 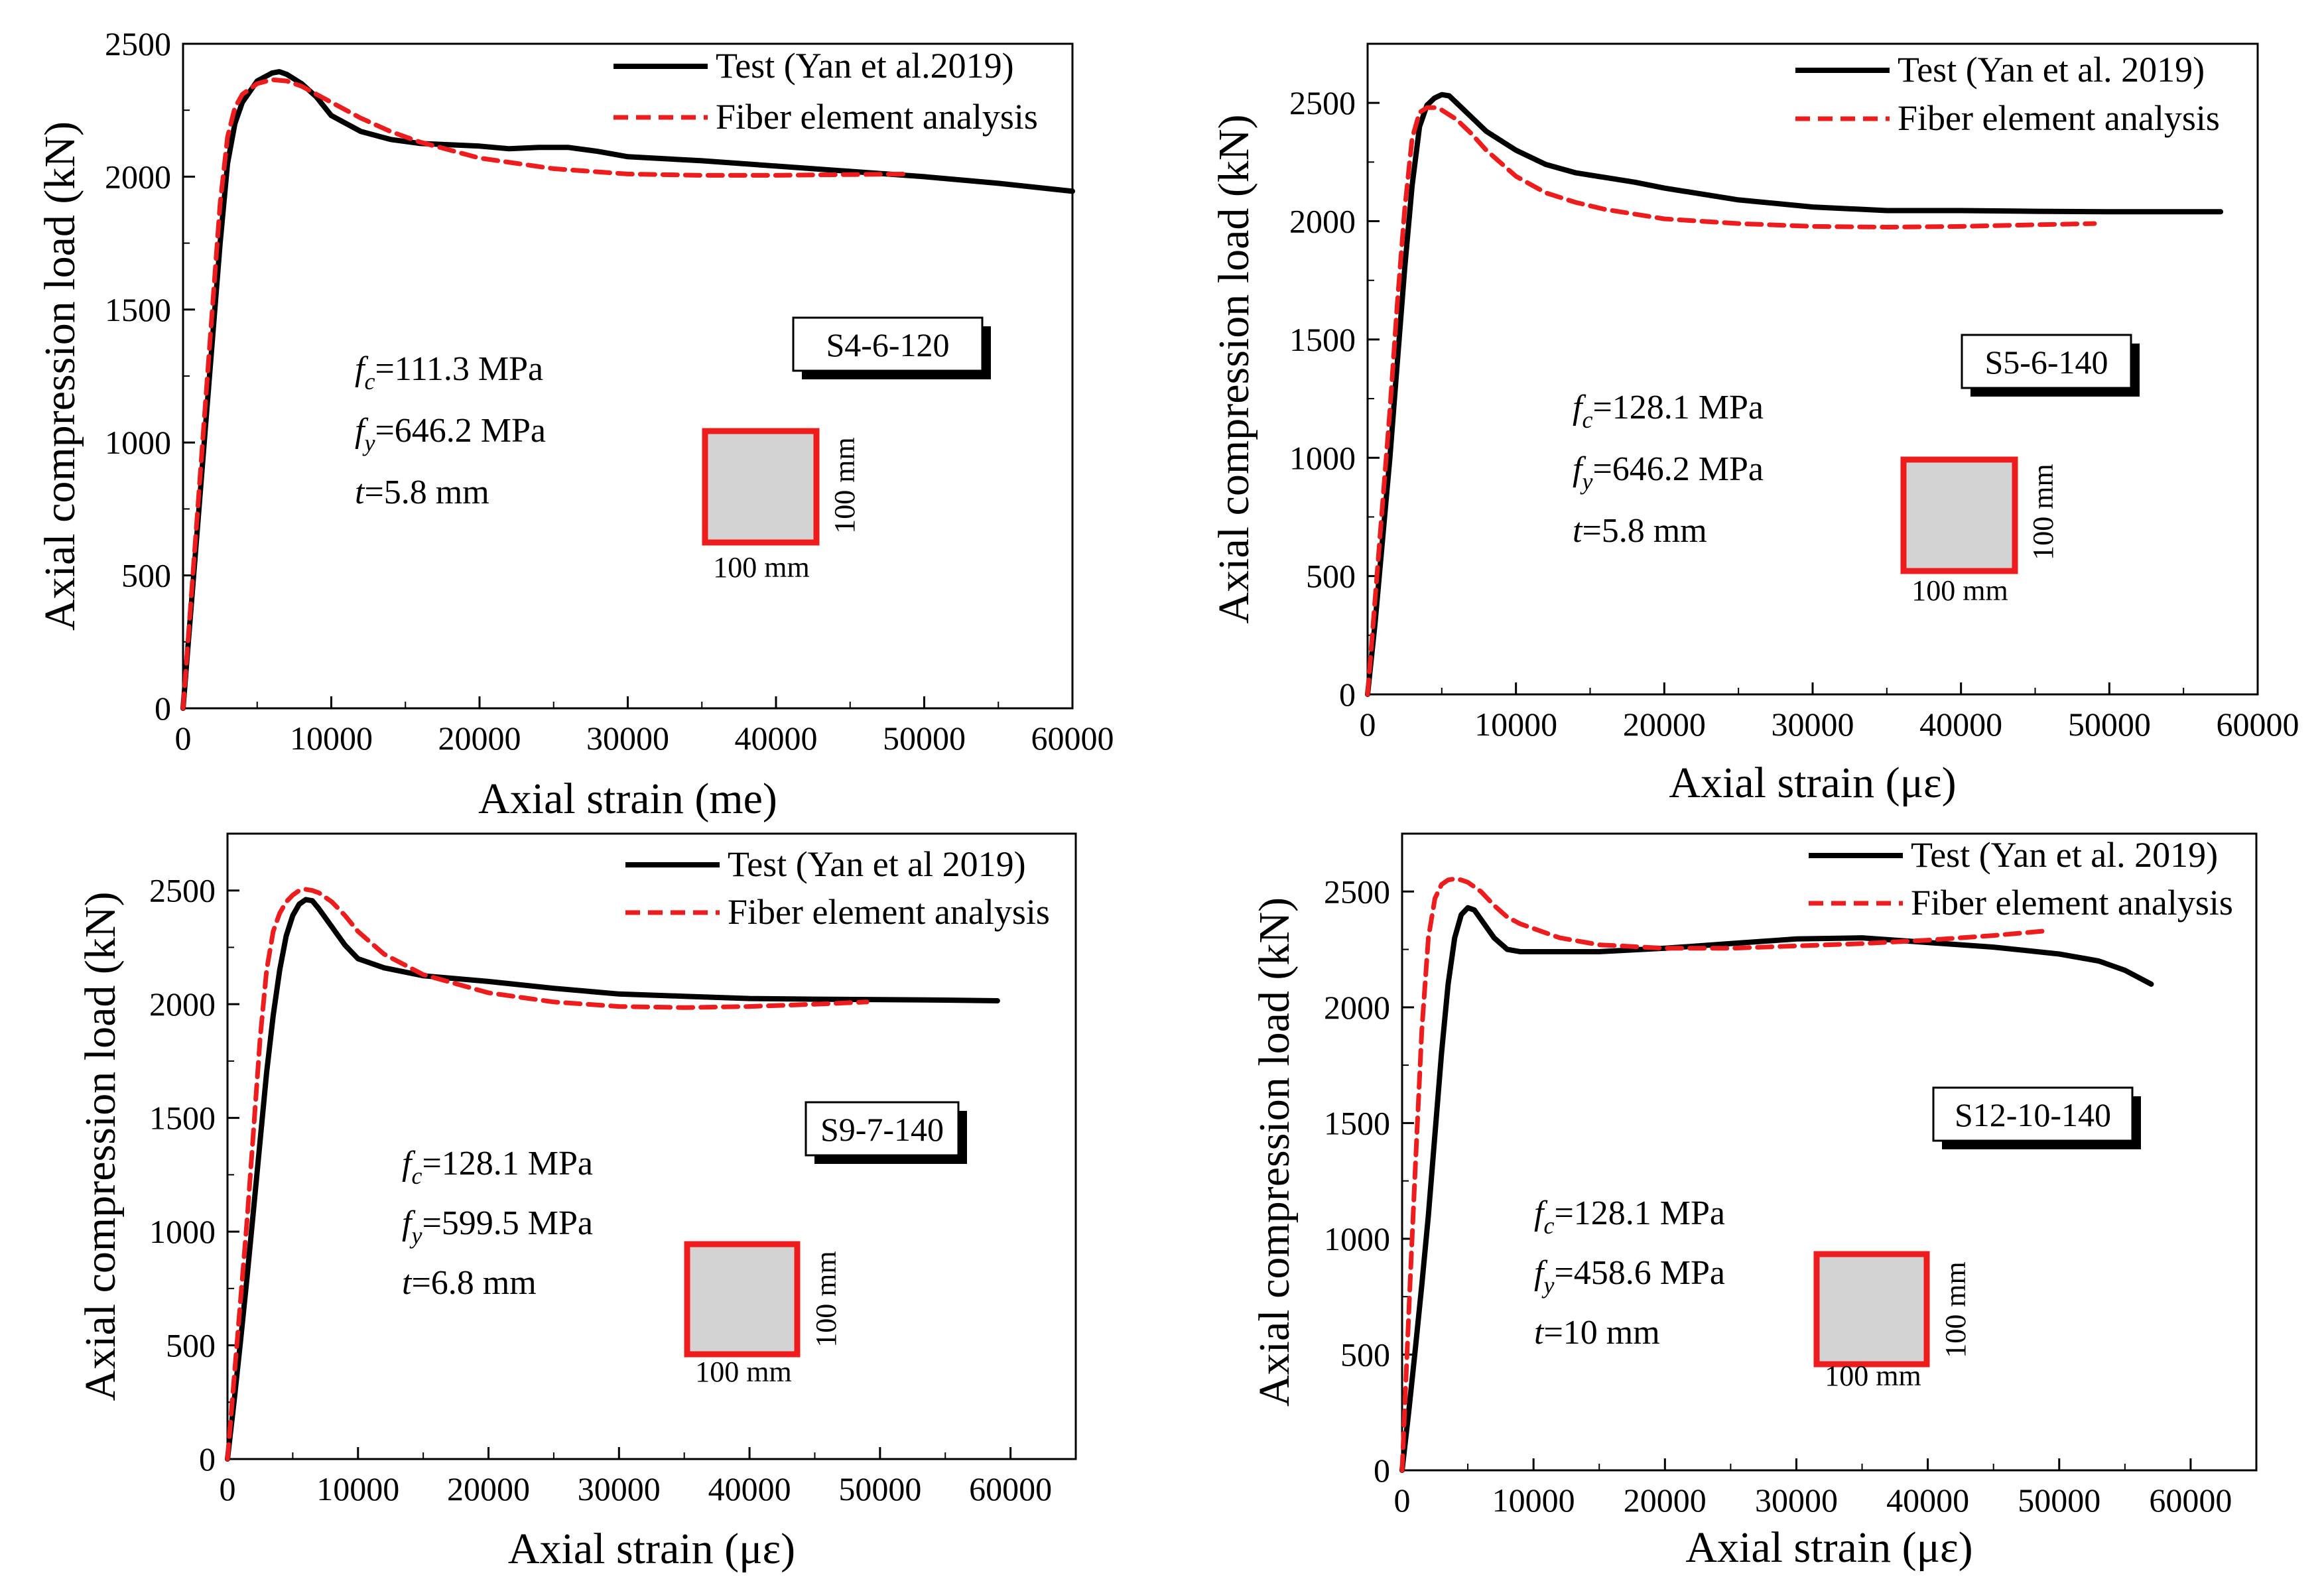 I want to click on specimen-label: S4-6-120, so click(x=887, y=344).